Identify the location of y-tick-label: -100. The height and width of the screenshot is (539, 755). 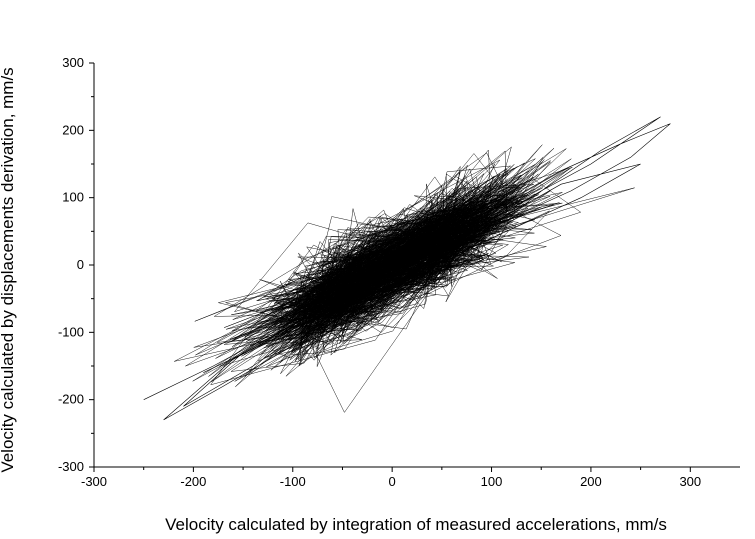
(71, 331).